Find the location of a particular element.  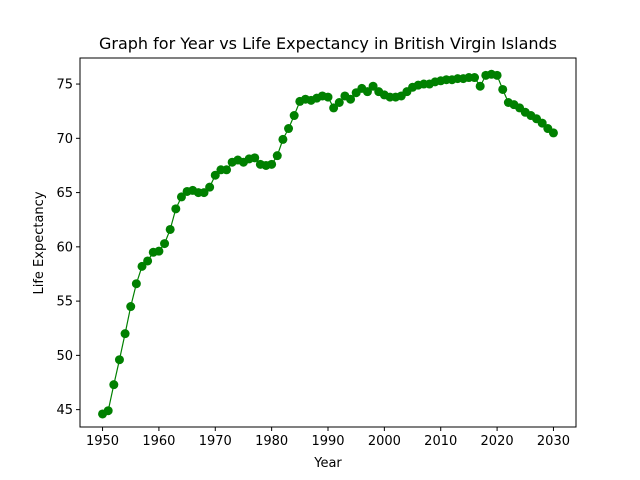

x-axis-label: Year is located at coordinates (327, 463).